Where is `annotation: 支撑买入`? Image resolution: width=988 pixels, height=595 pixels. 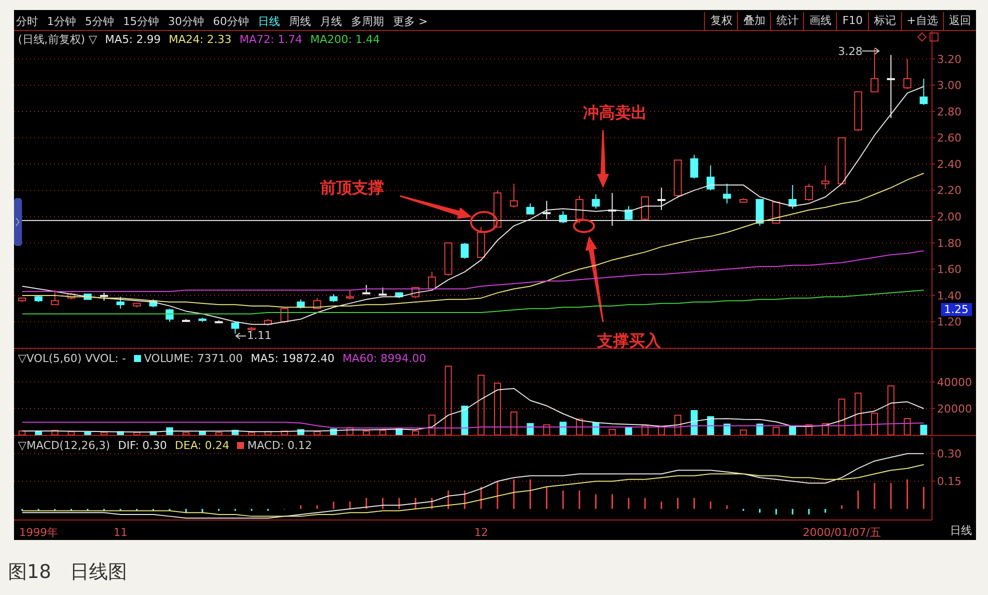
annotation: 支撑买入 is located at coordinates (629, 341).